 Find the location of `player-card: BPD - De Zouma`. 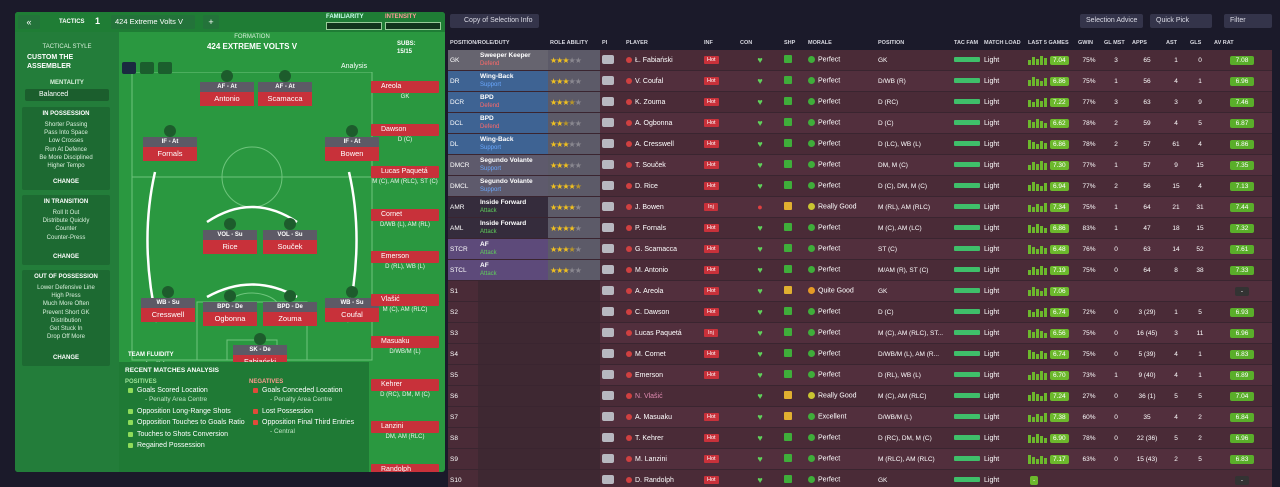

player-card: BPD - De Zouma is located at coordinates (290, 308).